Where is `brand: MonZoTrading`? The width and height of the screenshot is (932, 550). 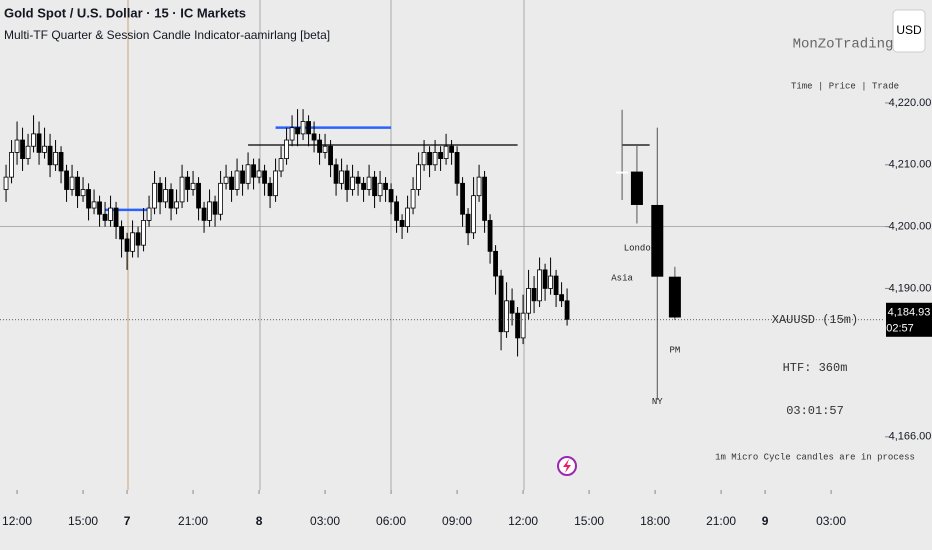
brand: MonZoTrading is located at coordinates (843, 45).